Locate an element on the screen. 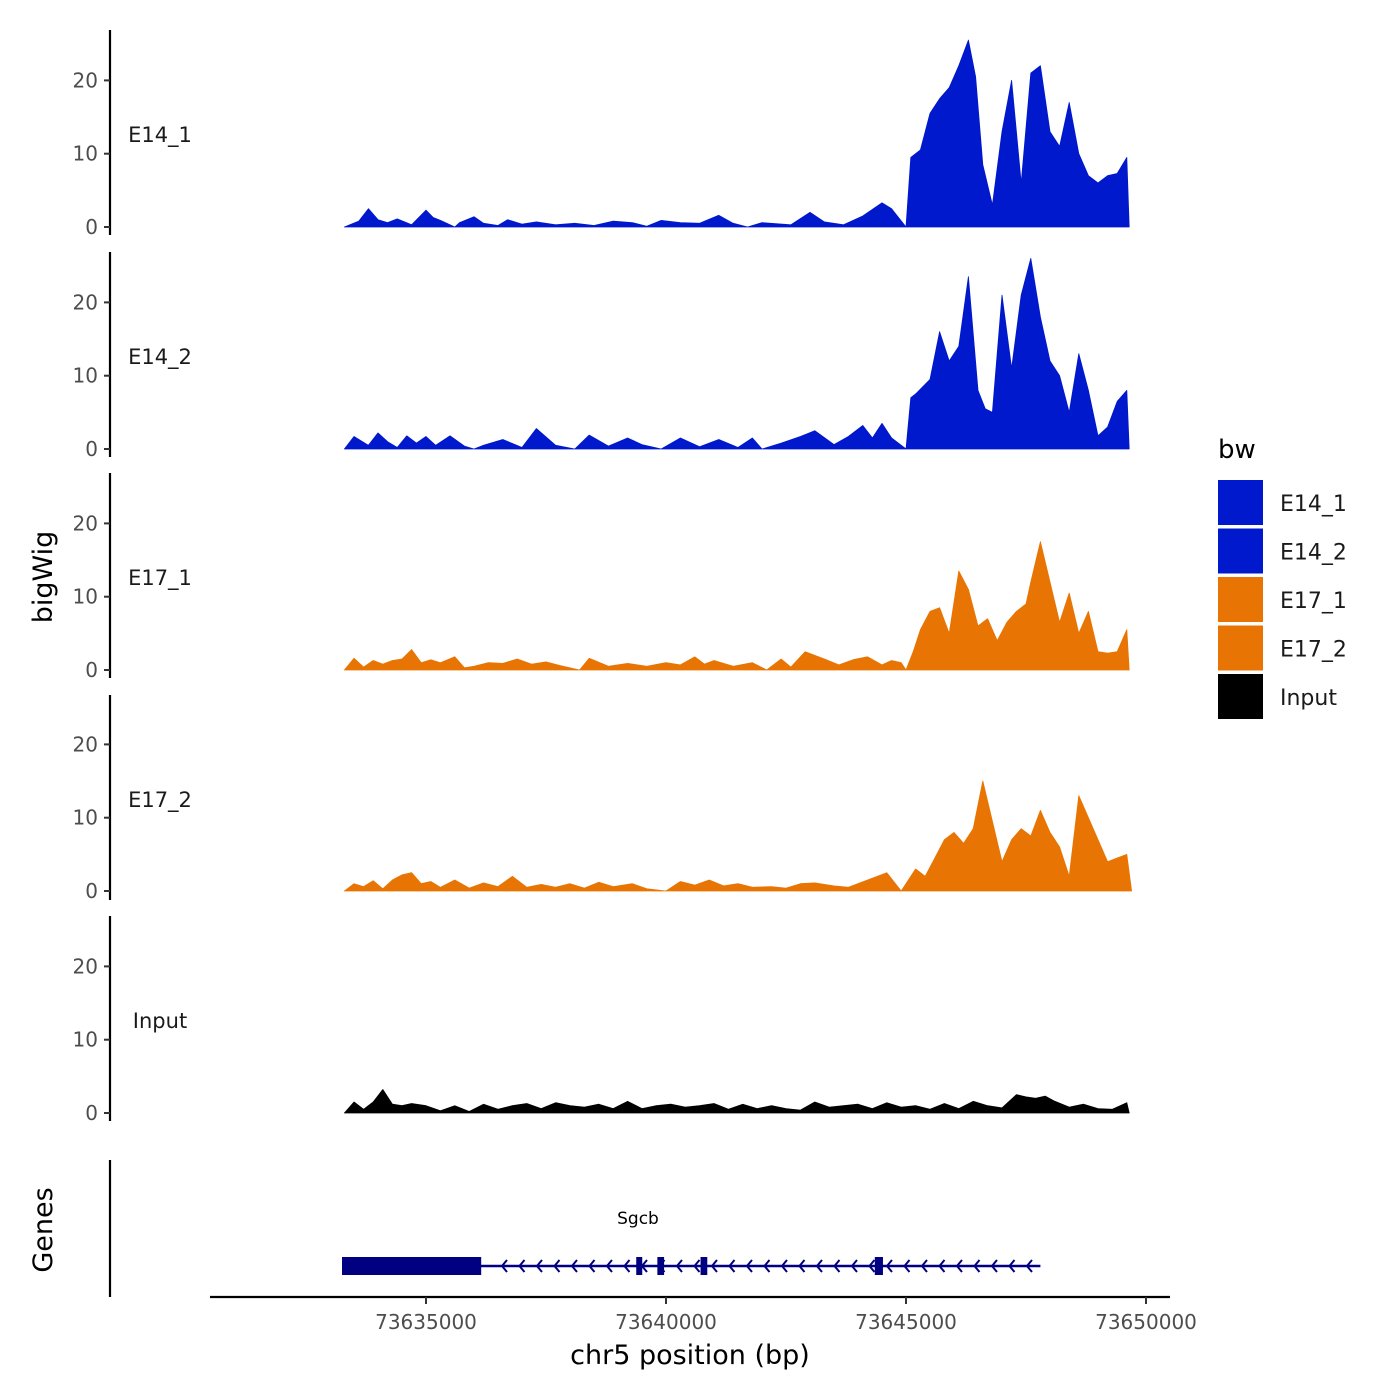  legend: bw E14_1 E14_2 E17_1 E17_2 Input is located at coordinates (1282, 577).